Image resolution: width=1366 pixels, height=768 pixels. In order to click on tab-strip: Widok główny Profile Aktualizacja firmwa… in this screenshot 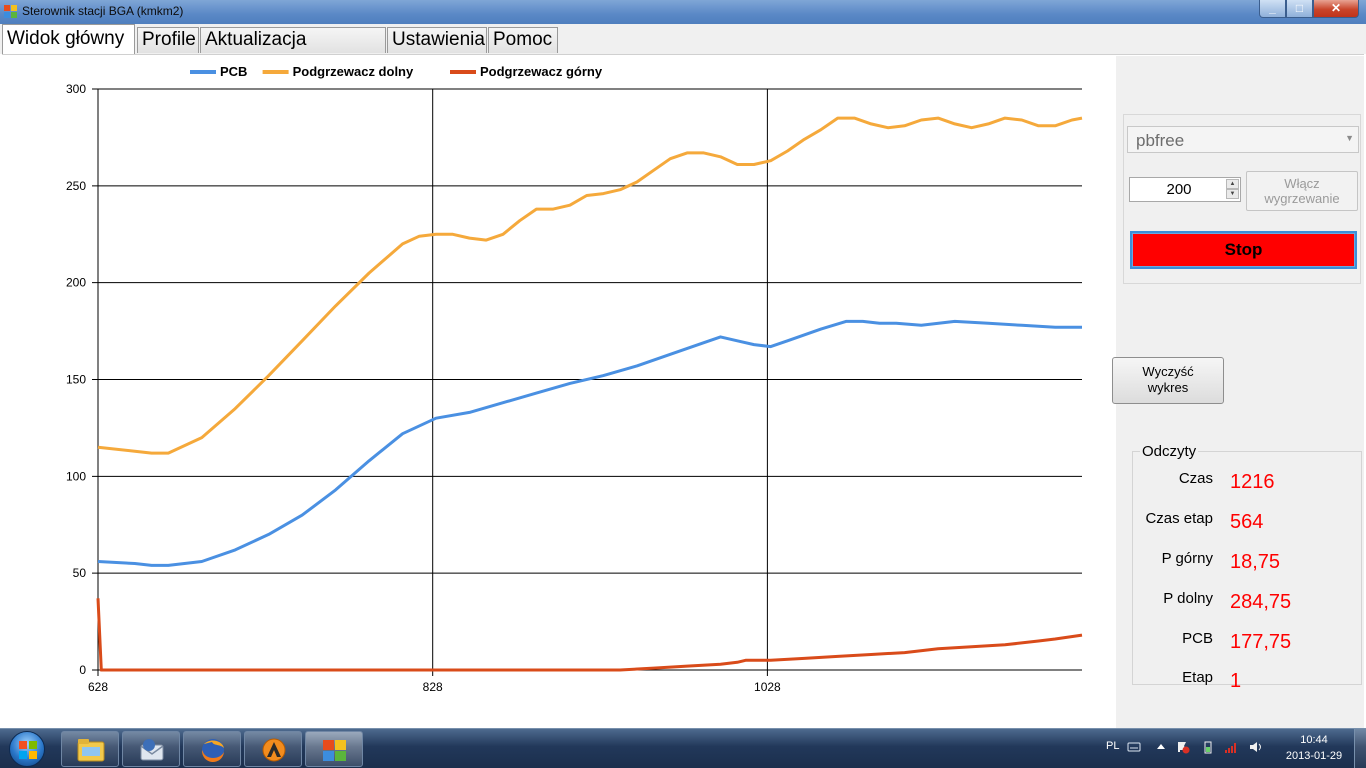, I will do `click(683, 49)`.